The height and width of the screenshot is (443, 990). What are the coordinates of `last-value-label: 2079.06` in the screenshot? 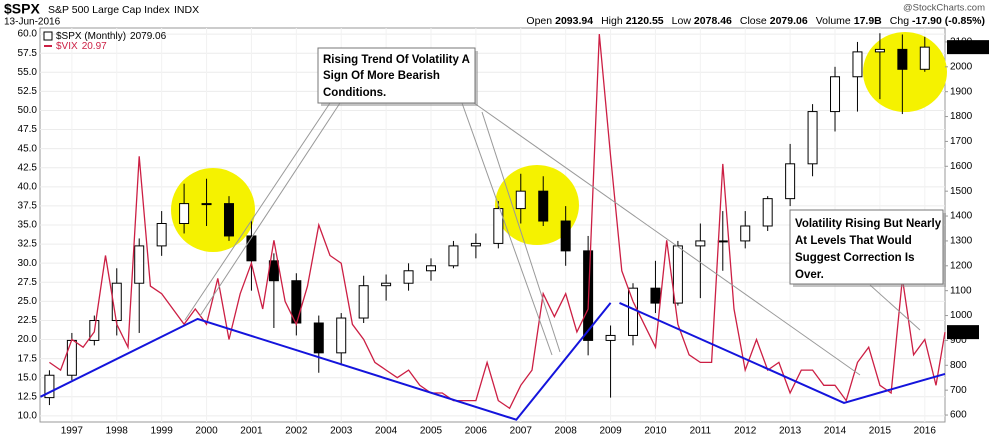 It's located at (967, 47).